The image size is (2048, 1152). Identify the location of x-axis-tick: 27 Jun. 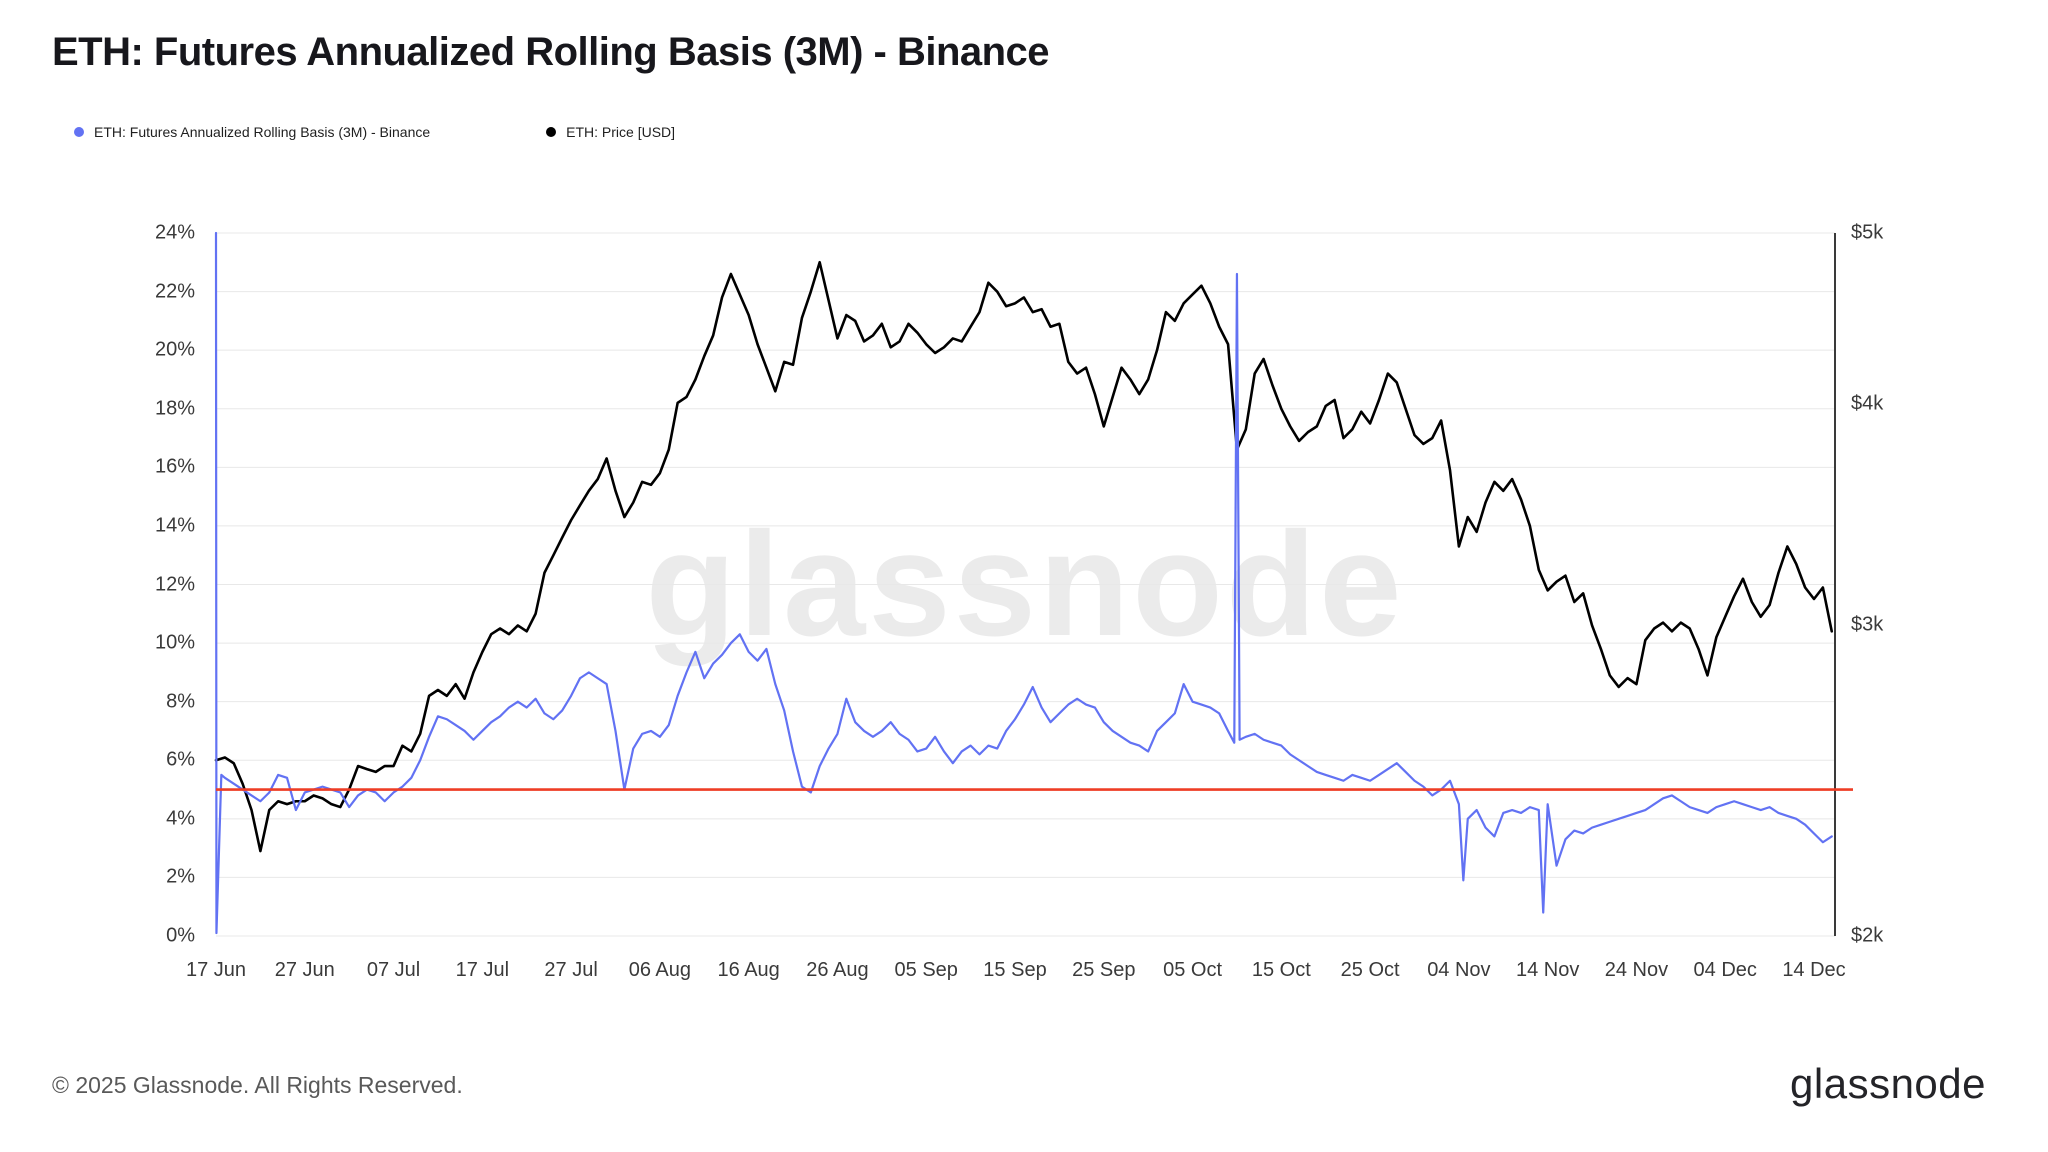
(304, 970).